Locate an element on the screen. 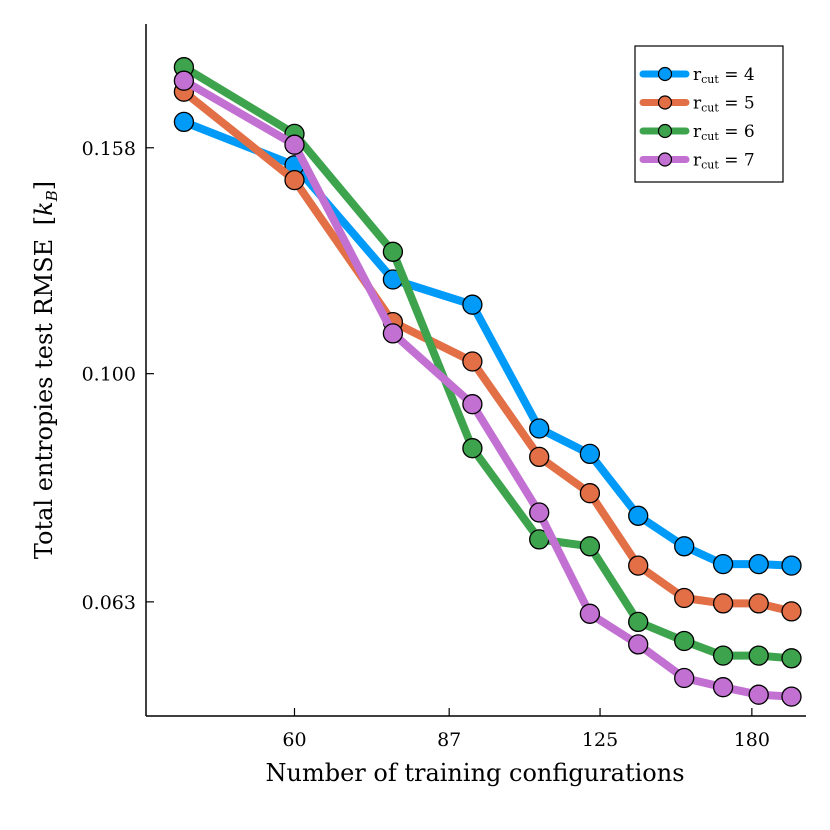 The width and height of the screenshot is (830, 830). y-axis-title-text: Total entropies test RMSE is located at coordinates (44, 399).